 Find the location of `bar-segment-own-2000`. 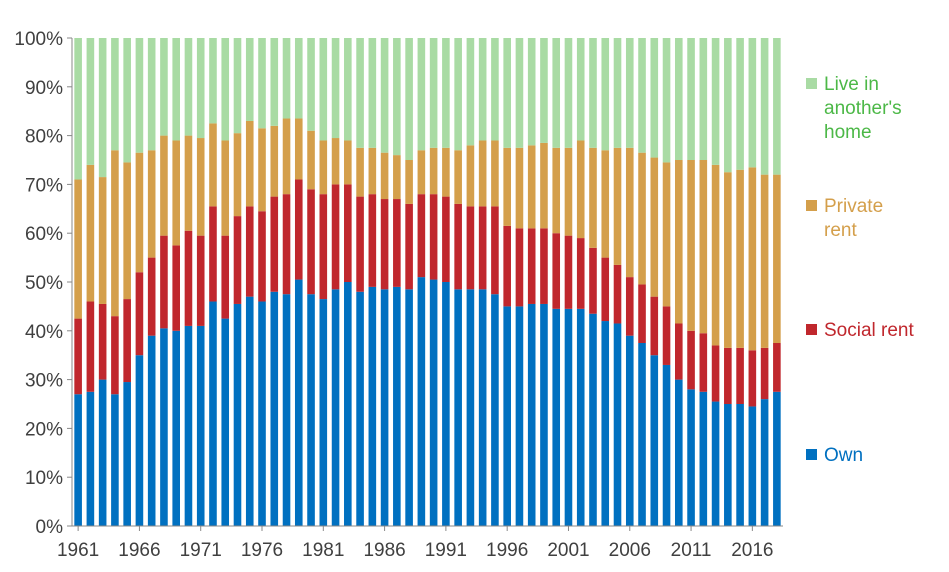

bar-segment-own-2000 is located at coordinates (556, 417).